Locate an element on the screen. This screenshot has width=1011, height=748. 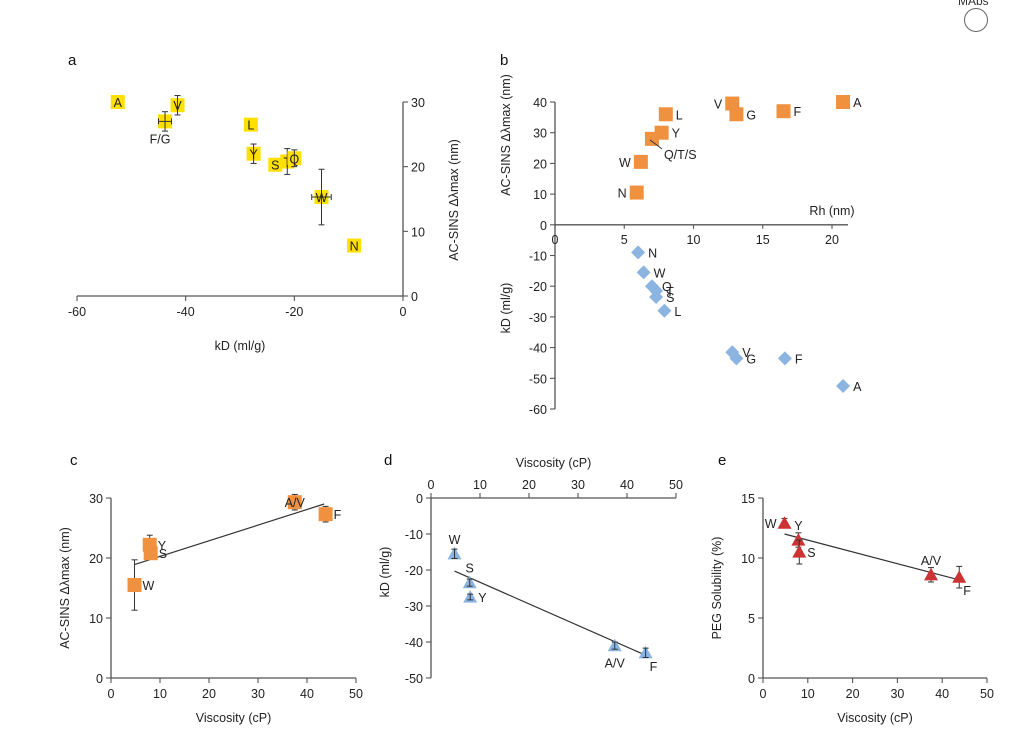
panel-label: a is located at coordinates (72, 60).